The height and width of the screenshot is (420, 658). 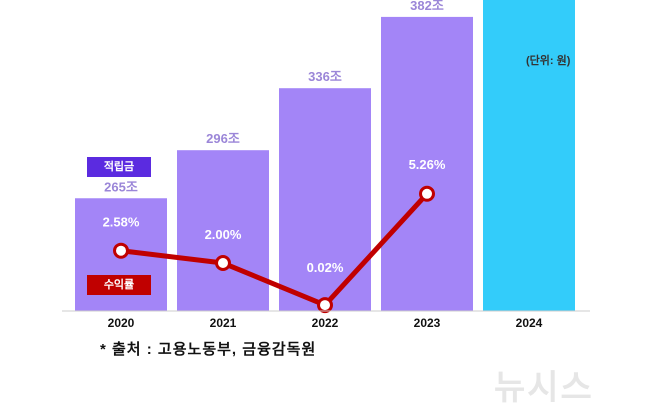 What do you see at coordinates (325, 323) in the screenshot?
I see `x-tick-2022: 2022` at bounding box center [325, 323].